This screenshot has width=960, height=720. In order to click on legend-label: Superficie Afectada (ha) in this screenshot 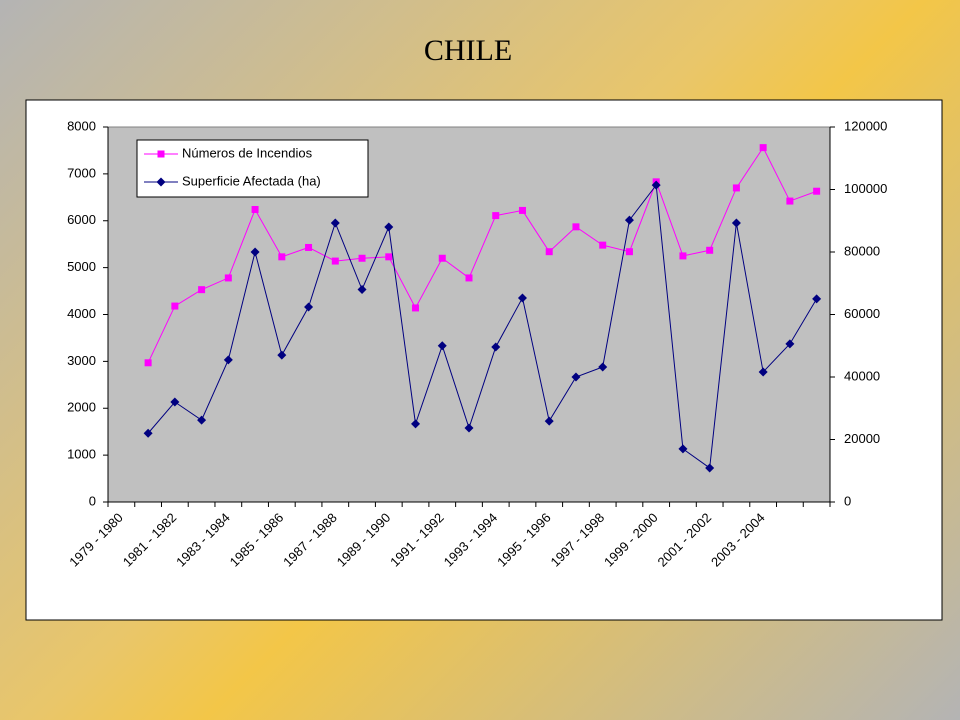, I will do `click(251, 180)`.